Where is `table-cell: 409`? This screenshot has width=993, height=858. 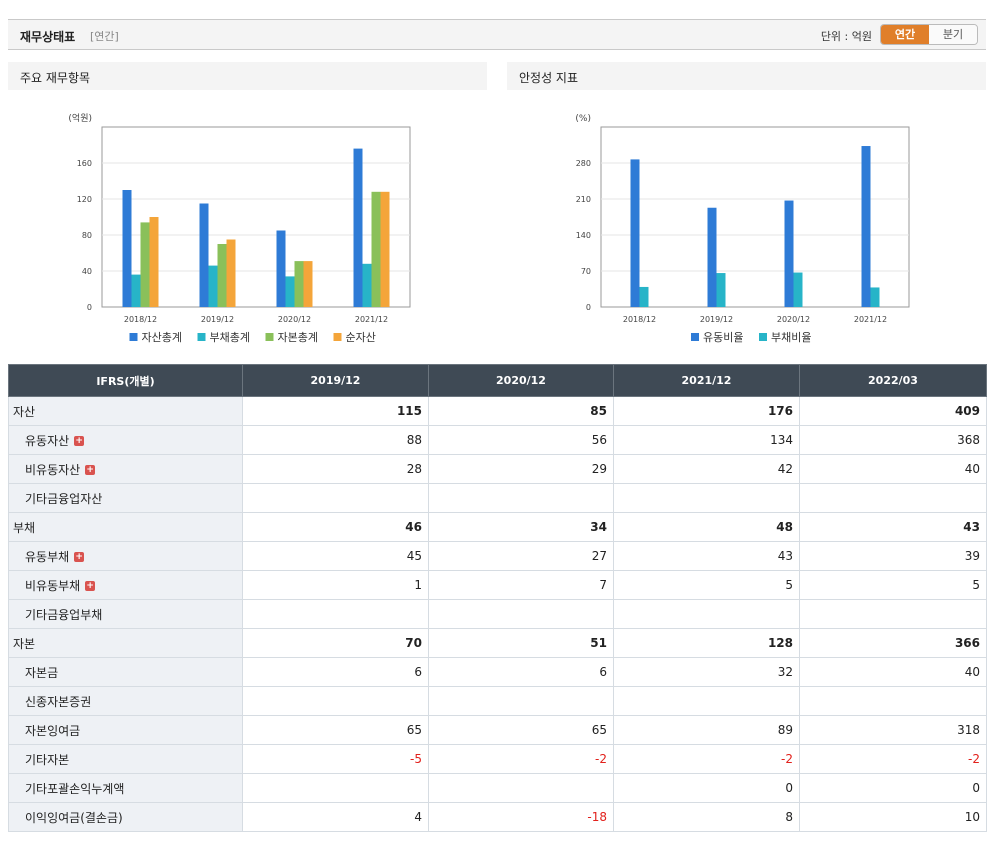
table-cell: 409 is located at coordinates (893, 411).